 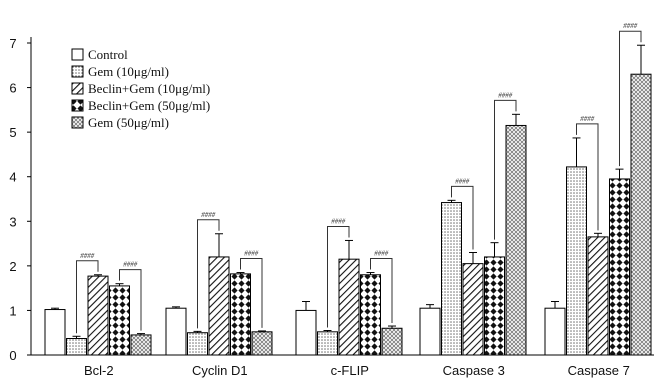 I want to click on y-tick-label: 3, so click(x=12, y=221).